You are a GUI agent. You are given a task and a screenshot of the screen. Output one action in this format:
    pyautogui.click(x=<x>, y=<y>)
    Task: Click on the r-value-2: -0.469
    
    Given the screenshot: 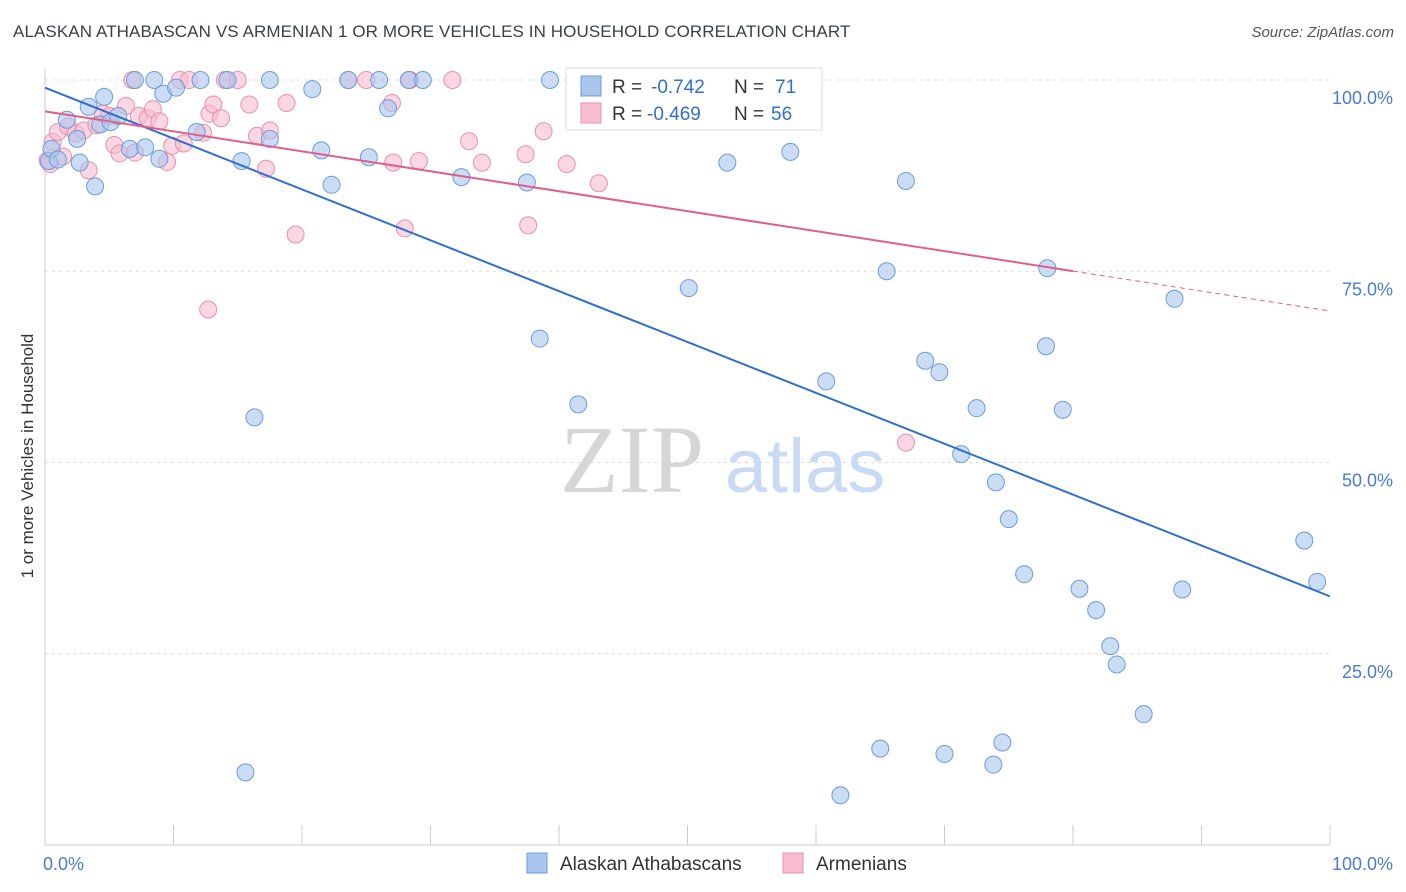 What is the action you would take?
    pyautogui.click(x=674, y=114)
    